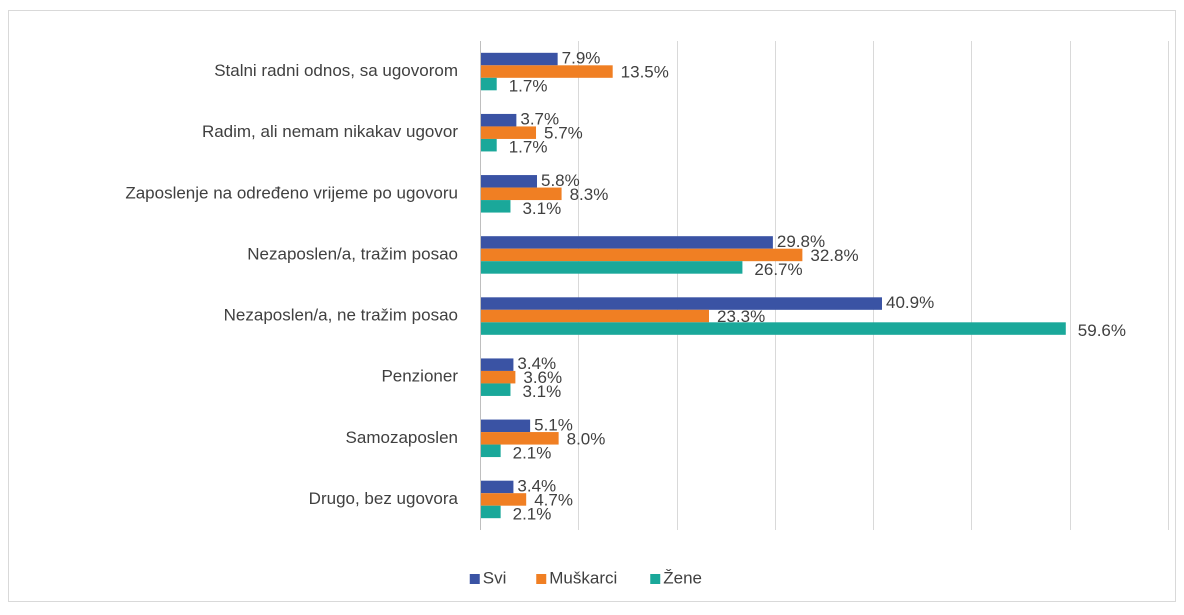  I want to click on legend-label: Svi, so click(495, 577).